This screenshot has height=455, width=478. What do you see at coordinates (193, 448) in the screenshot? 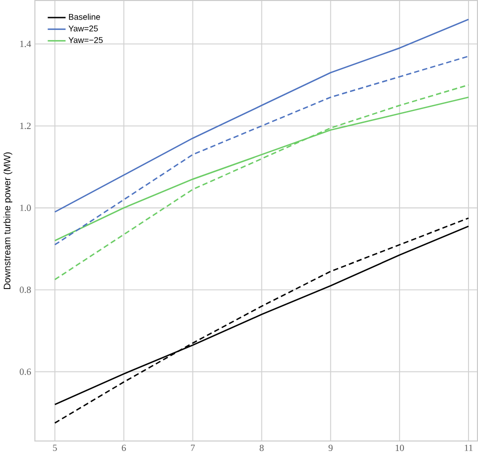
I see `x-tick-label: 7` at bounding box center [193, 448].